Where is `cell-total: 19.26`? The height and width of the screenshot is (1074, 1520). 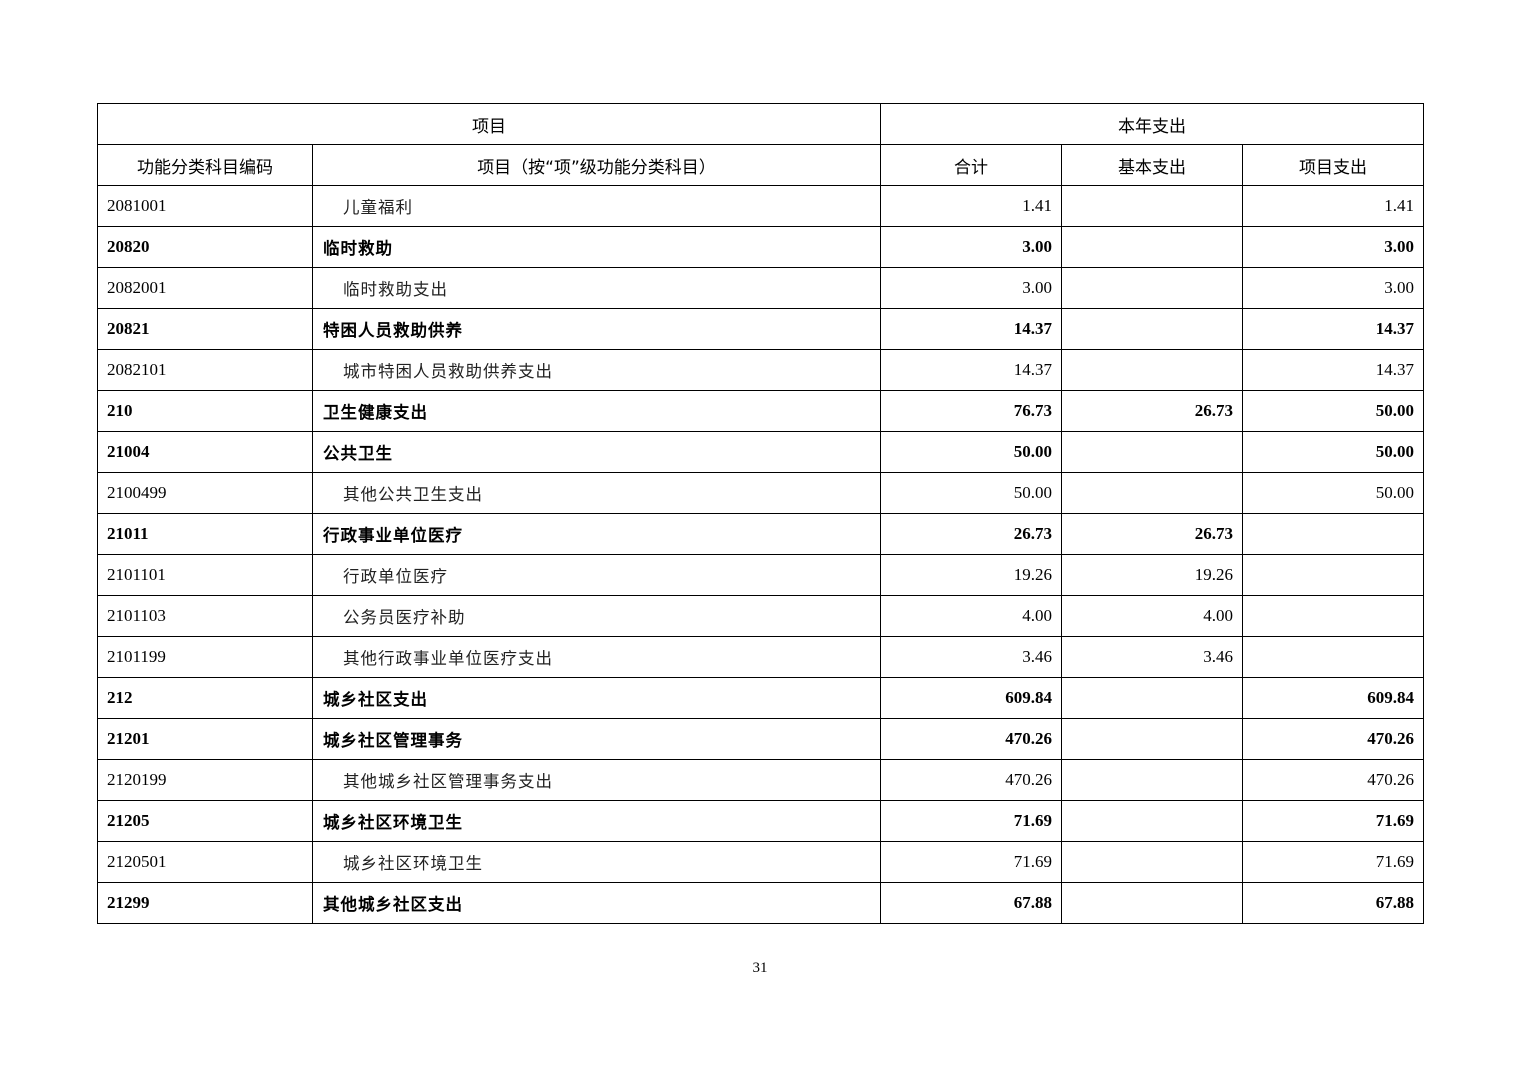 cell-total: 19.26 is located at coordinates (971, 575).